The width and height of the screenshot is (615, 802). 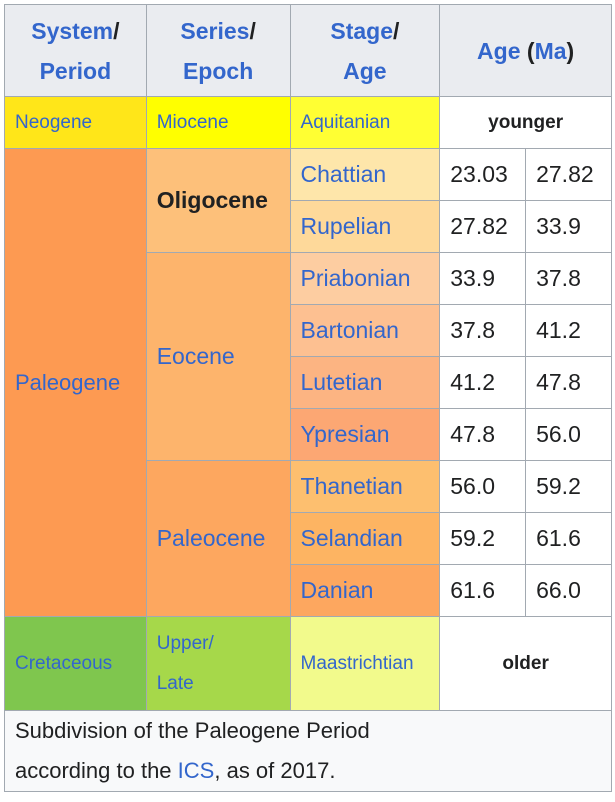 What do you see at coordinates (525, 122) in the screenshot?
I see `younger-note: younger` at bounding box center [525, 122].